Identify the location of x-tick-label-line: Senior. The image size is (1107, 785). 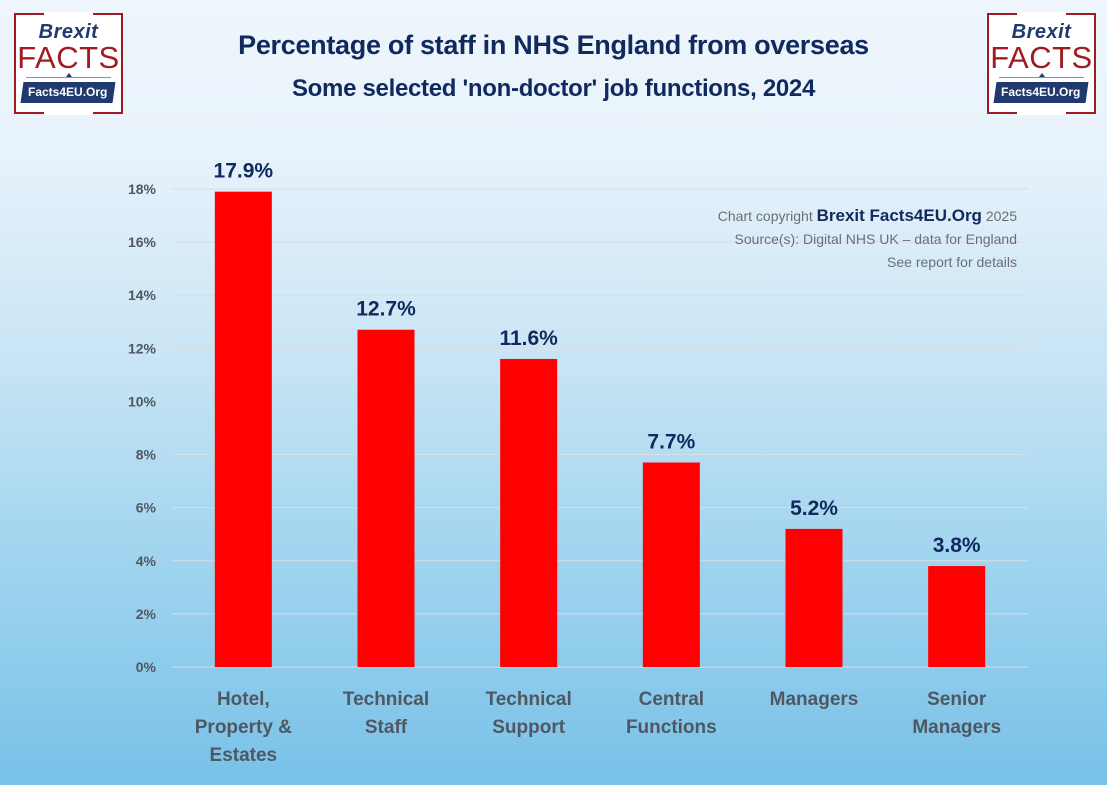
(957, 699).